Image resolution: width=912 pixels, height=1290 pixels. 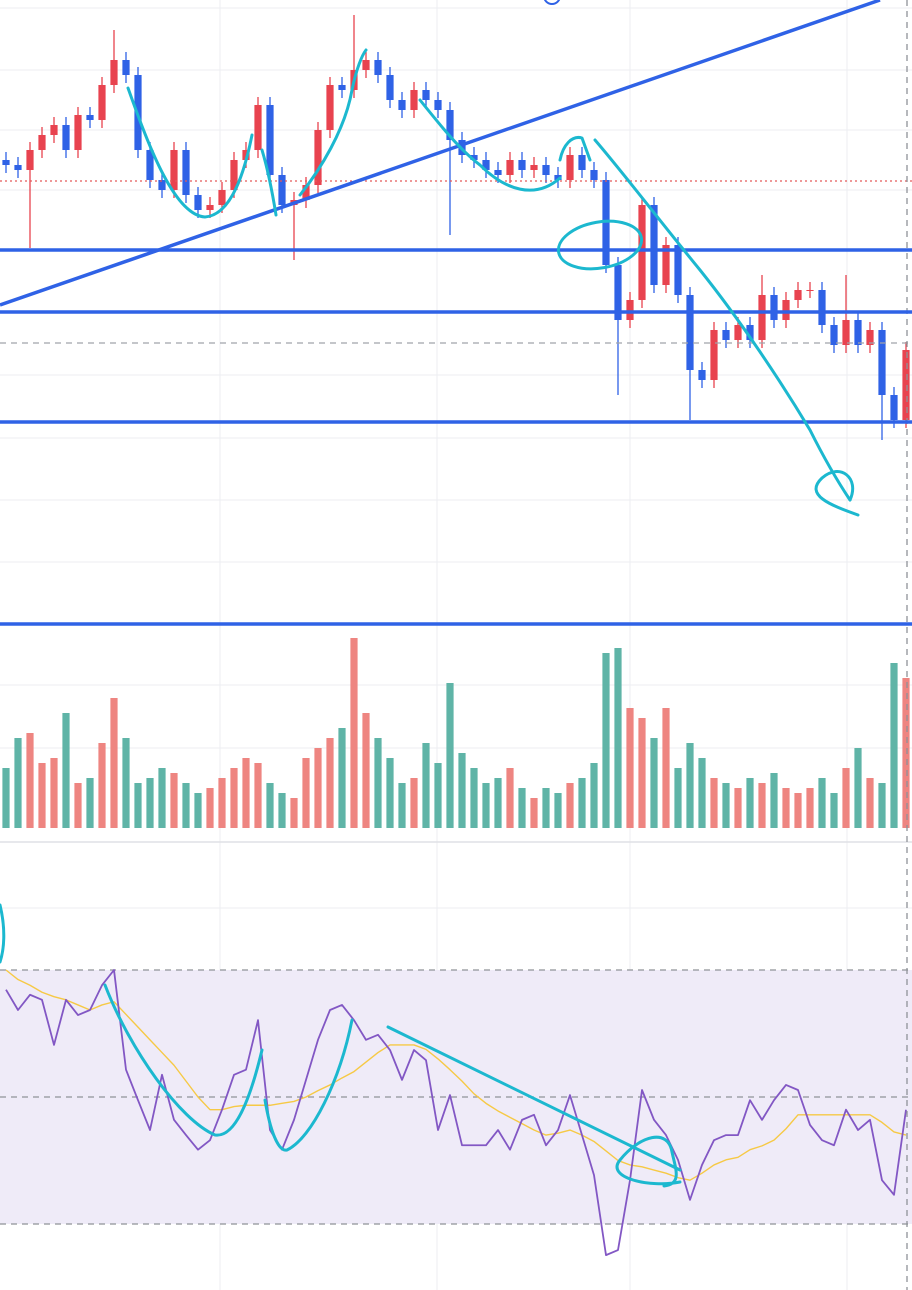 What do you see at coordinates (600, 245) in the screenshot?
I see `freehand-ellipse` at bounding box center [600, 245].